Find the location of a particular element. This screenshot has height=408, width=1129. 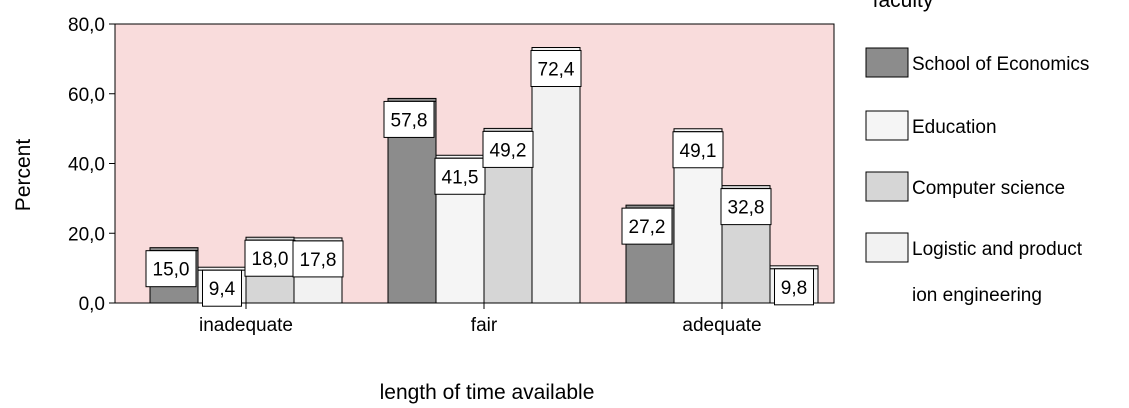

data-label: 17,8 is located at coordinates (318, 260).